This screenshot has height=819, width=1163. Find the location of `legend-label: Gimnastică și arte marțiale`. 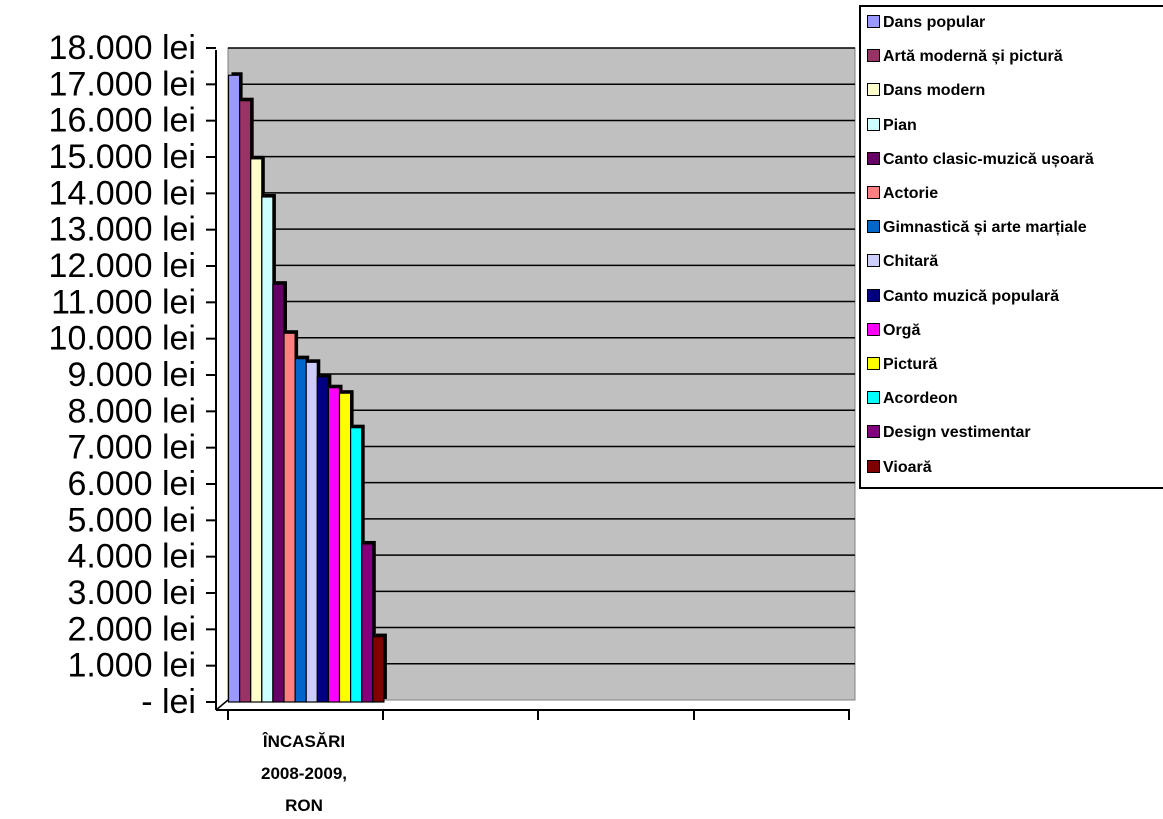

legend-label: Gimnastică și arte marțiale is located at coordinates (985, 228).